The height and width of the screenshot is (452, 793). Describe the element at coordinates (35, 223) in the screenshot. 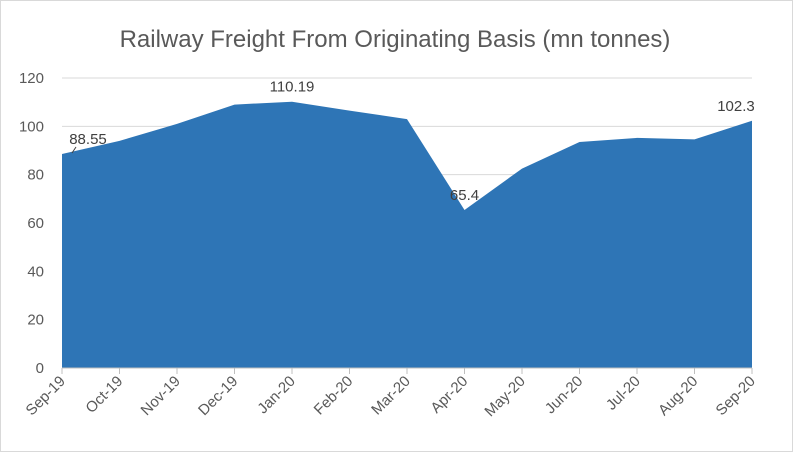

I see `y-tick-label: 60` at that location.